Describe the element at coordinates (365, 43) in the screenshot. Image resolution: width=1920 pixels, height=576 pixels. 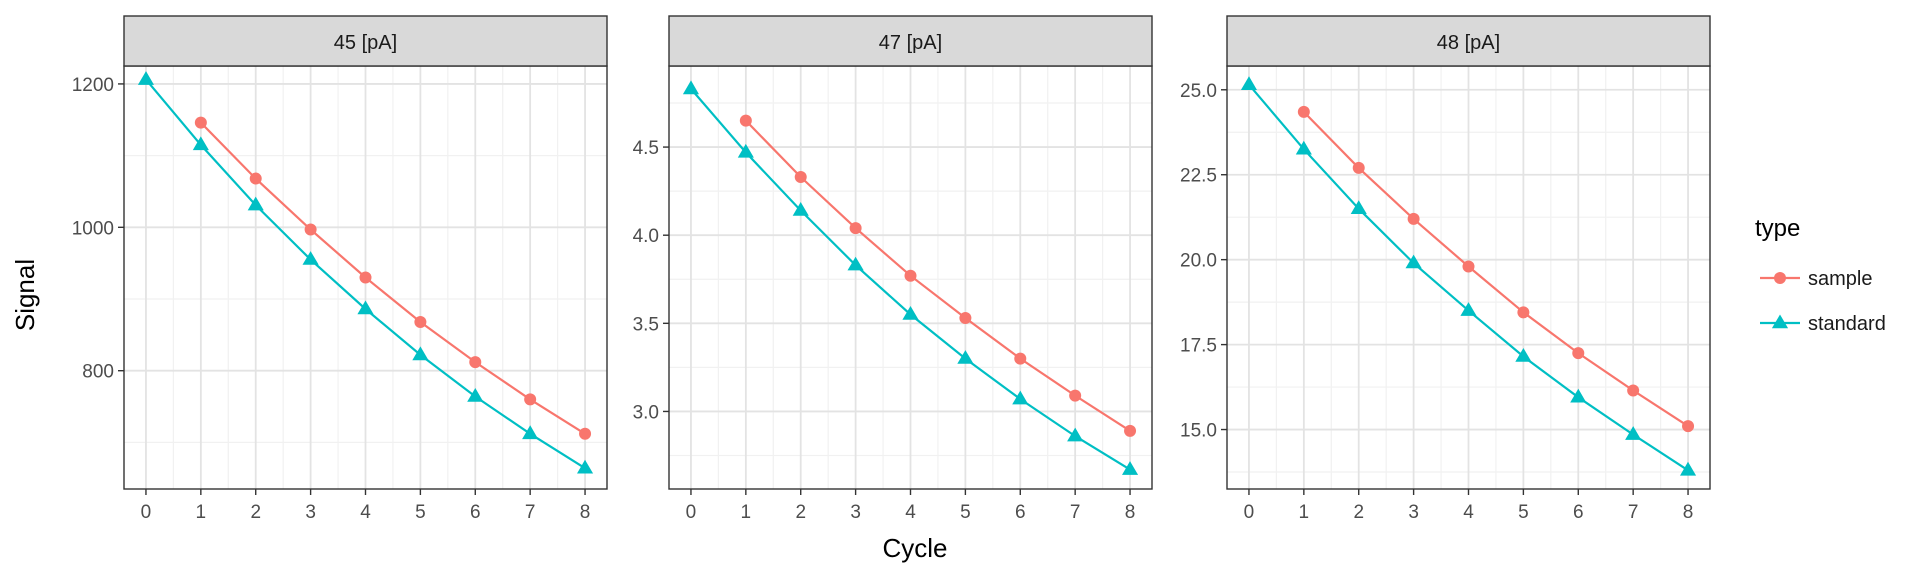
I see `strip-label: 45 [pA]` at that location.